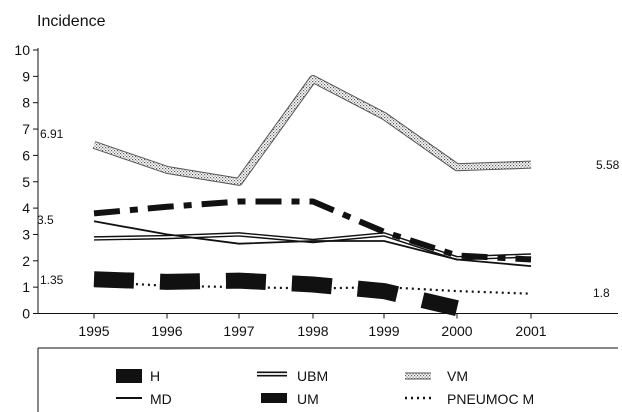 This screenshot has width=622, height=412. I want to click on legend-item-ubm: UBM, so click(292, 376).